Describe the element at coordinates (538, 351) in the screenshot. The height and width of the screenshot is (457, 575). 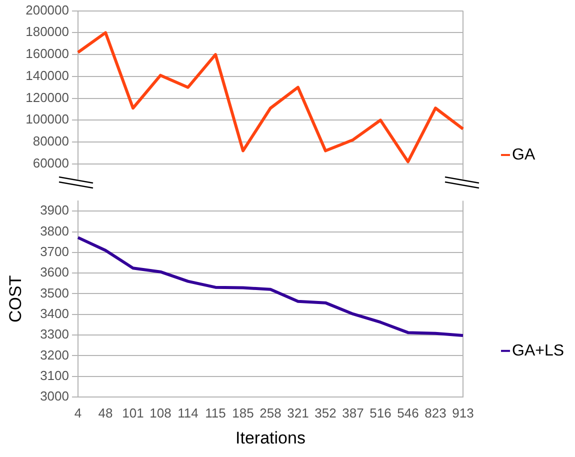
I see `legend-label: GA+LS` at that location.